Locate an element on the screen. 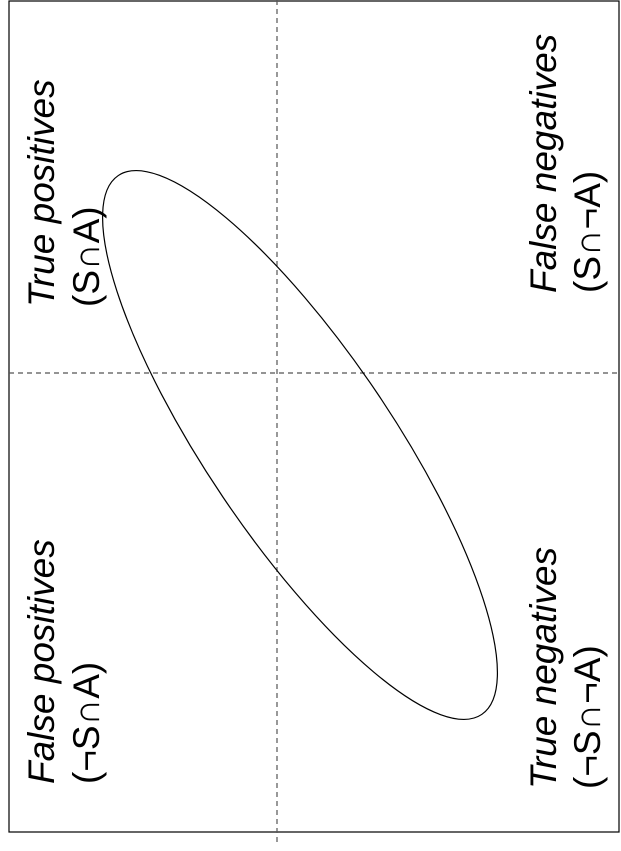  quadrant-top-left-title: True positives is located at coordinates (41, 193).